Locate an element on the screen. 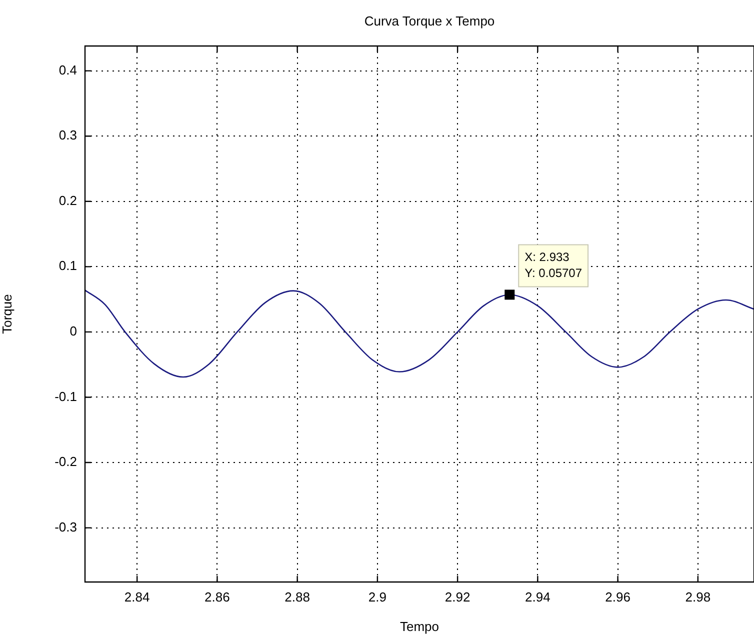  y-tick-label: -0.1 is located at coordinates (65, 396).